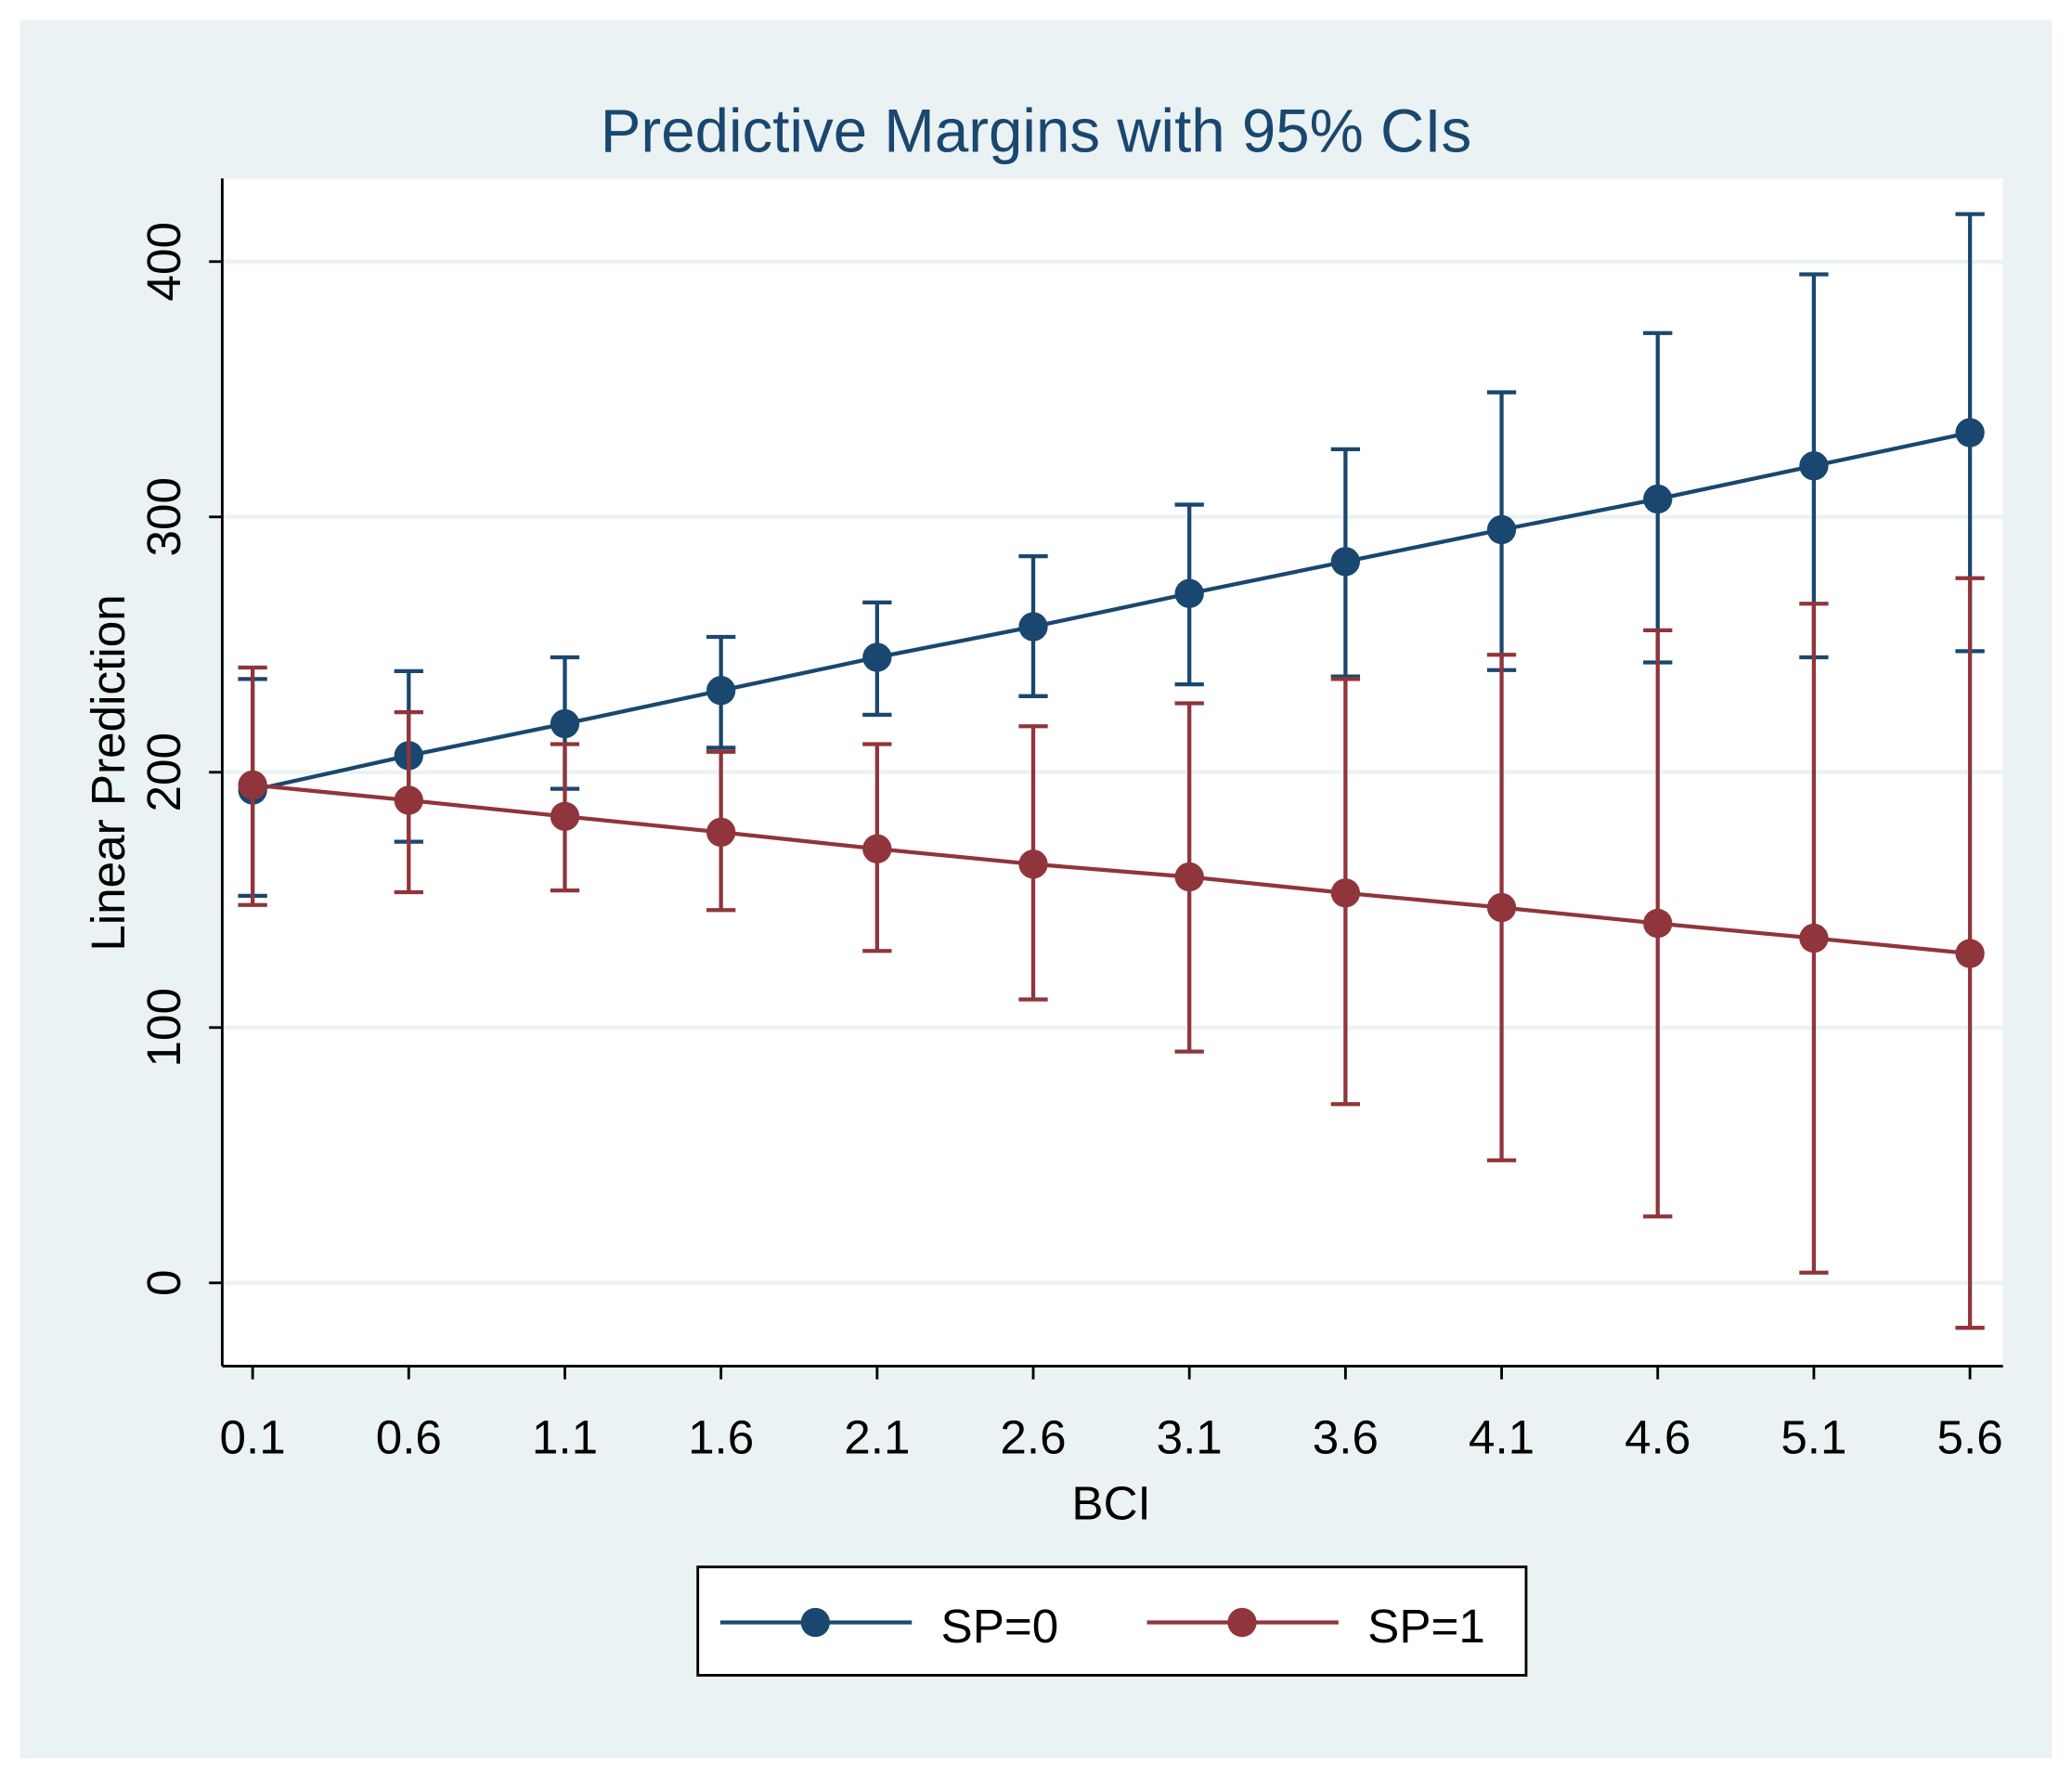 The width and height of the screenshot is (2072, 1777). What do you see at coordinates (164, 772) in the screenshot?
I see `y-tick-label: 200` at bounding box center [164, 772].